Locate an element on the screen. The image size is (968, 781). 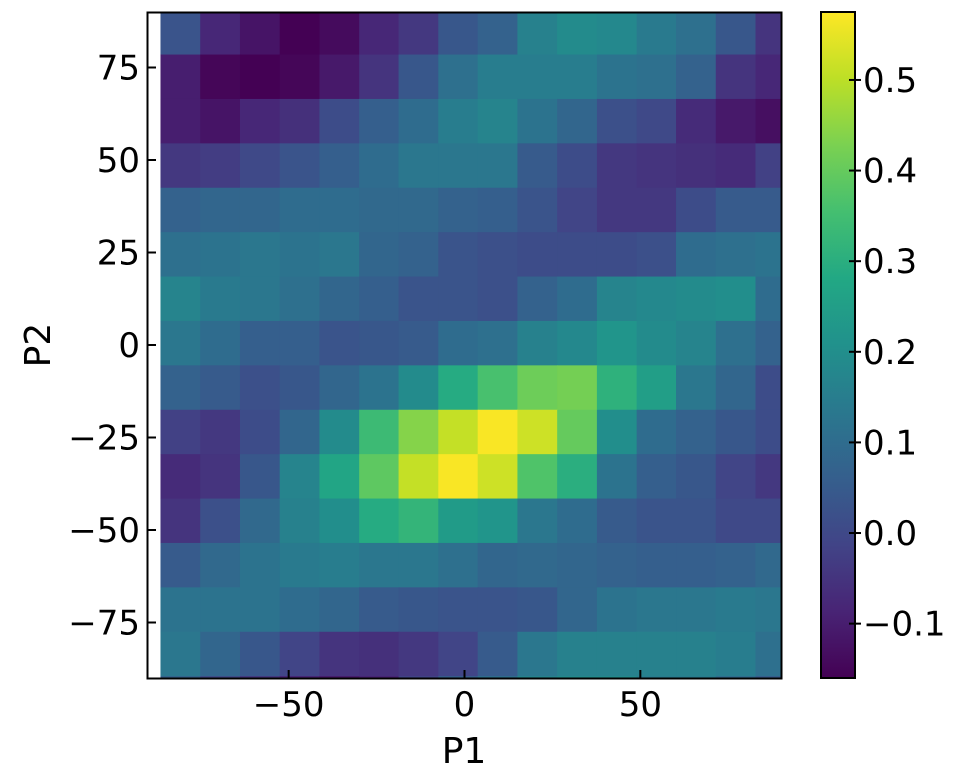
y-tick-label: 25 is located at coordinates (118, 254).